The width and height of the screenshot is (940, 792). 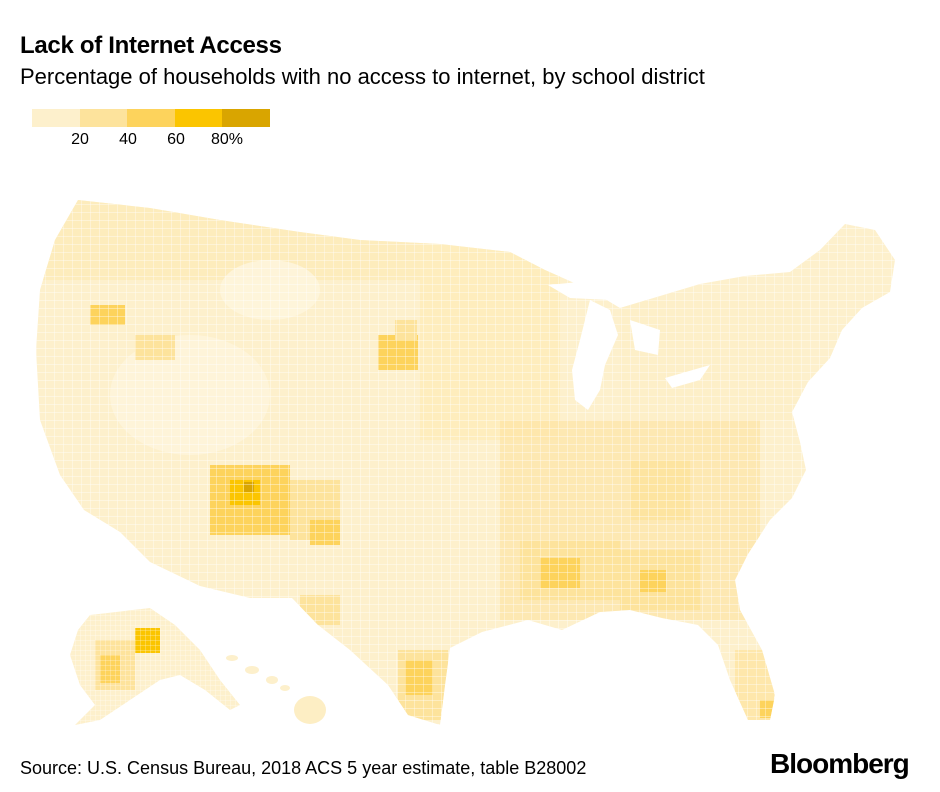 I want to click on hawaii-region, so click(x=276, y=689).